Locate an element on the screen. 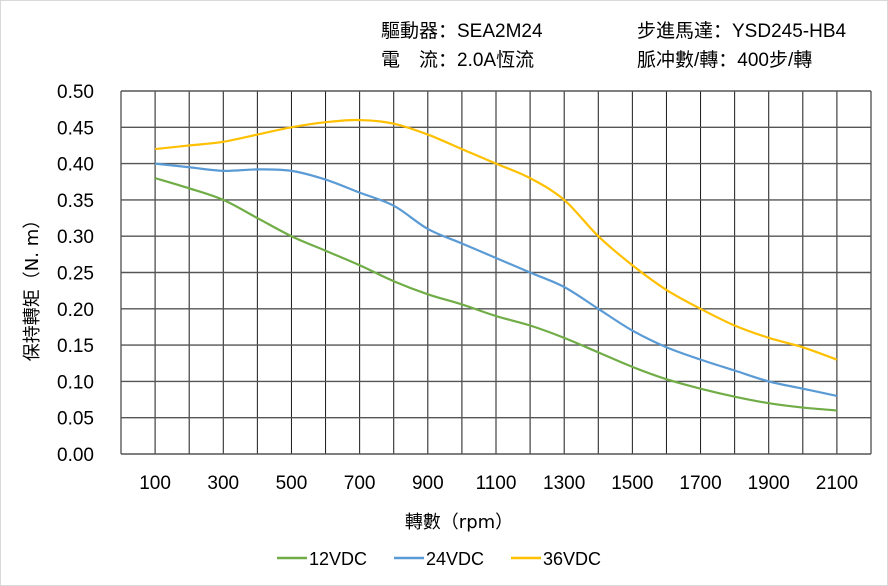 The image size is (888, 586). driver-label: 驅動器：SEA2M24 is located at coordinates (462, 31).